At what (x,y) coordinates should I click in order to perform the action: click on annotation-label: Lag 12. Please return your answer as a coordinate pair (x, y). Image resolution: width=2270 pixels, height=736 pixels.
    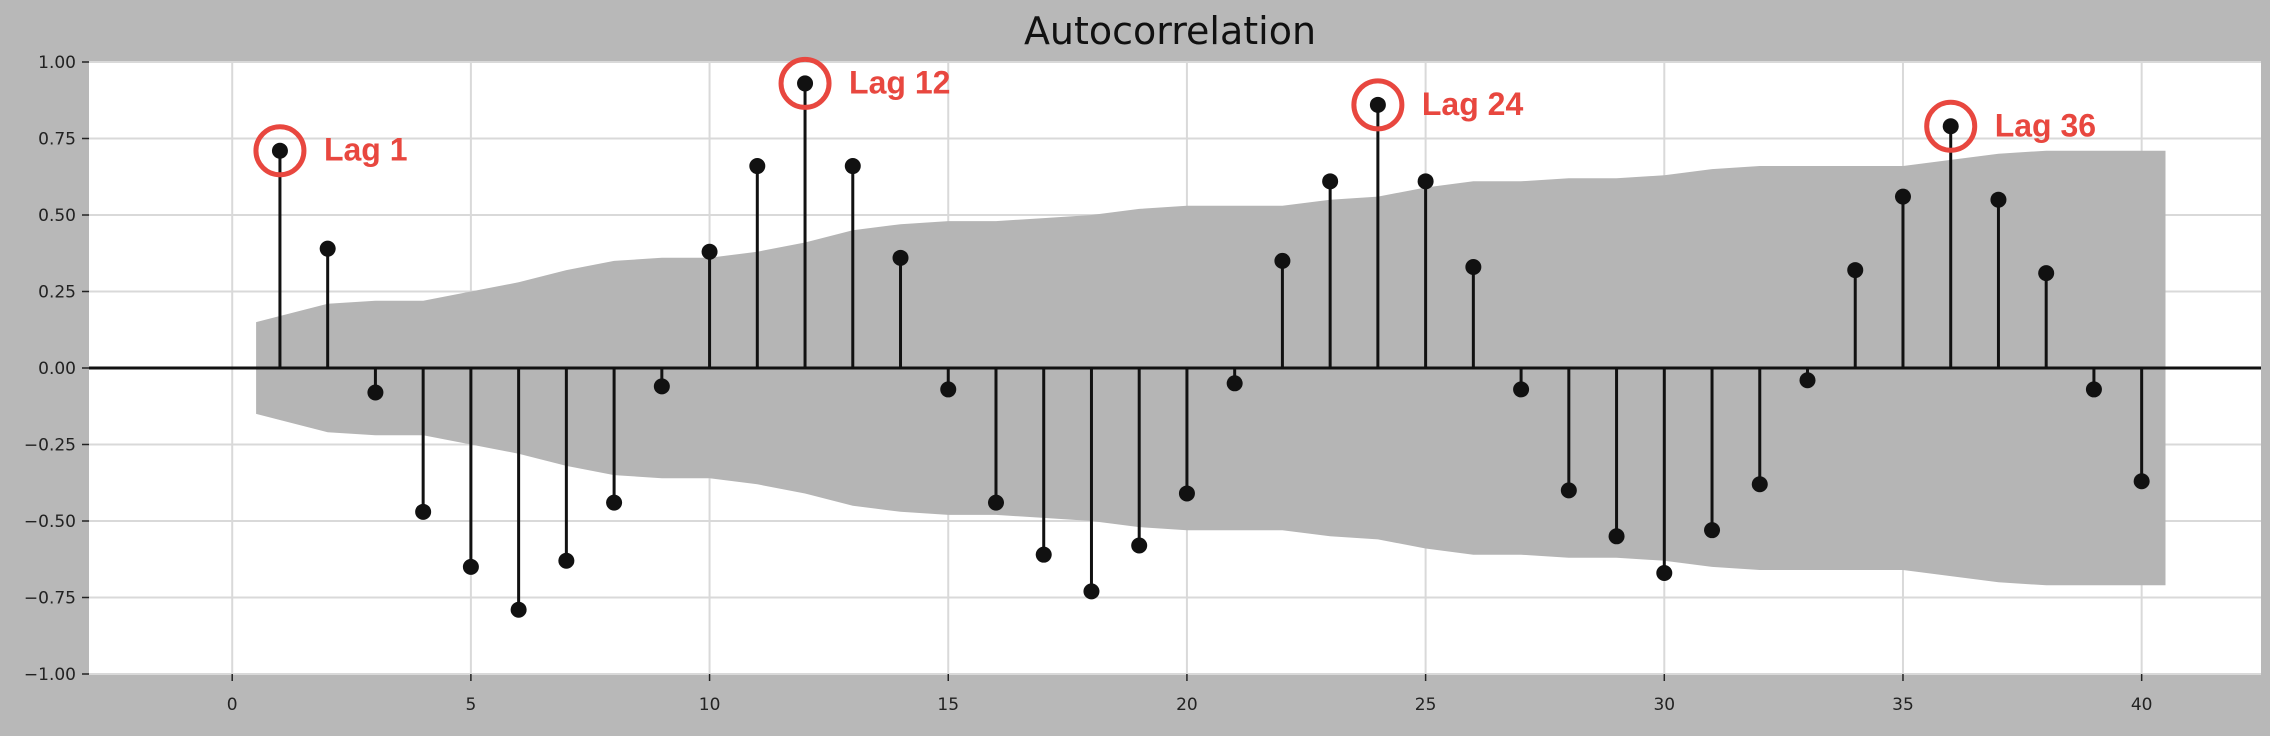
    Looking at the image, I should click on (899, 82).